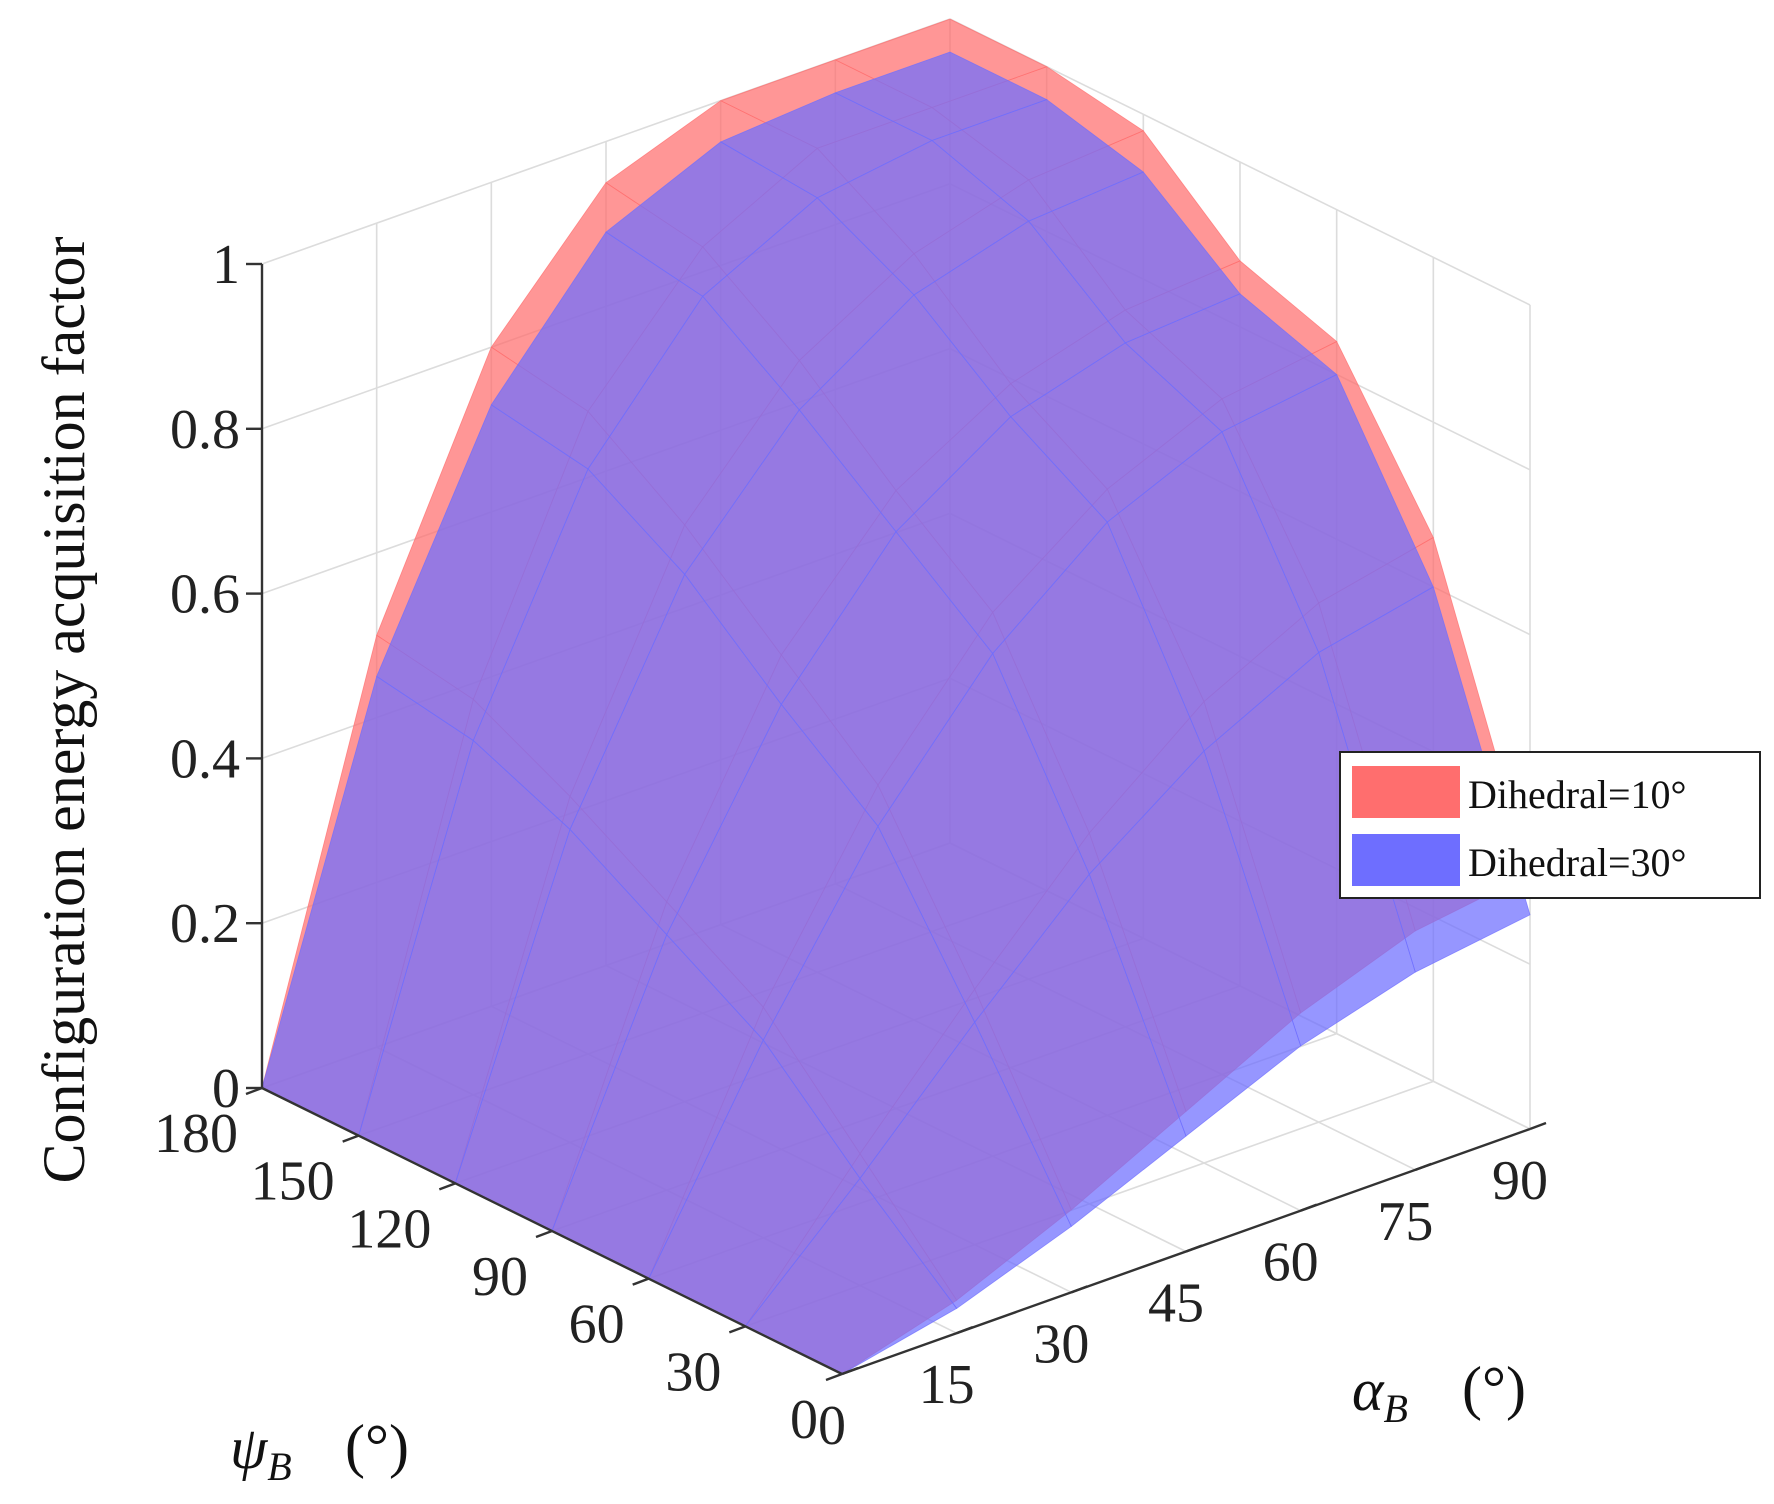 The image size is (1774, 1504). I want to click on z-tick-label: 1, so click(226, 265).